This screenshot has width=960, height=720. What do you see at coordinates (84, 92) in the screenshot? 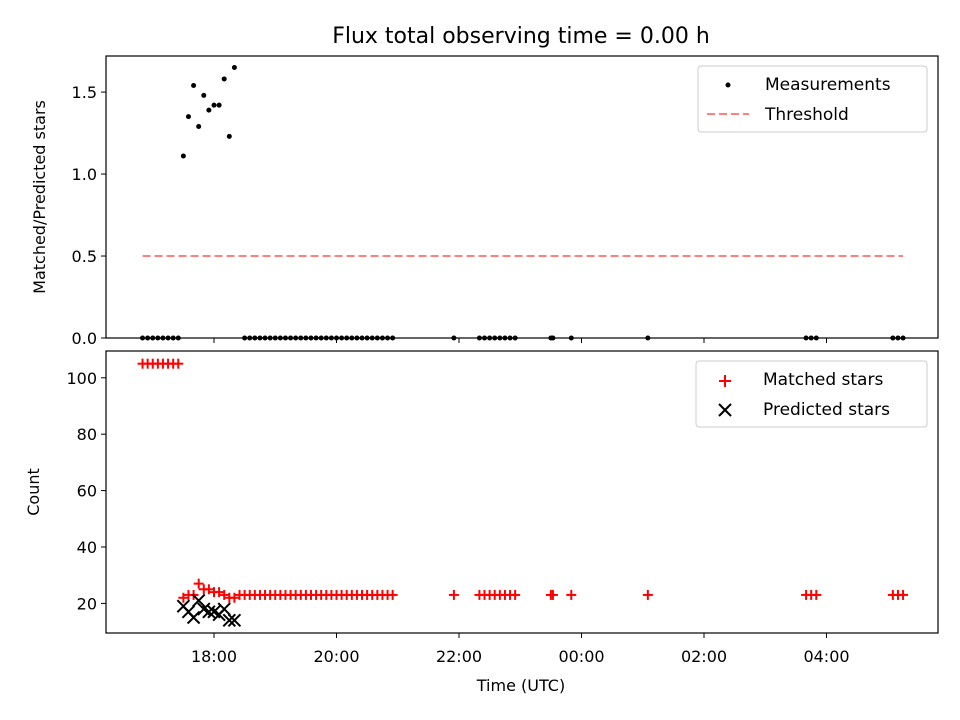
I see `y-tick-label: 1.5` at bounding box center [84, 92].